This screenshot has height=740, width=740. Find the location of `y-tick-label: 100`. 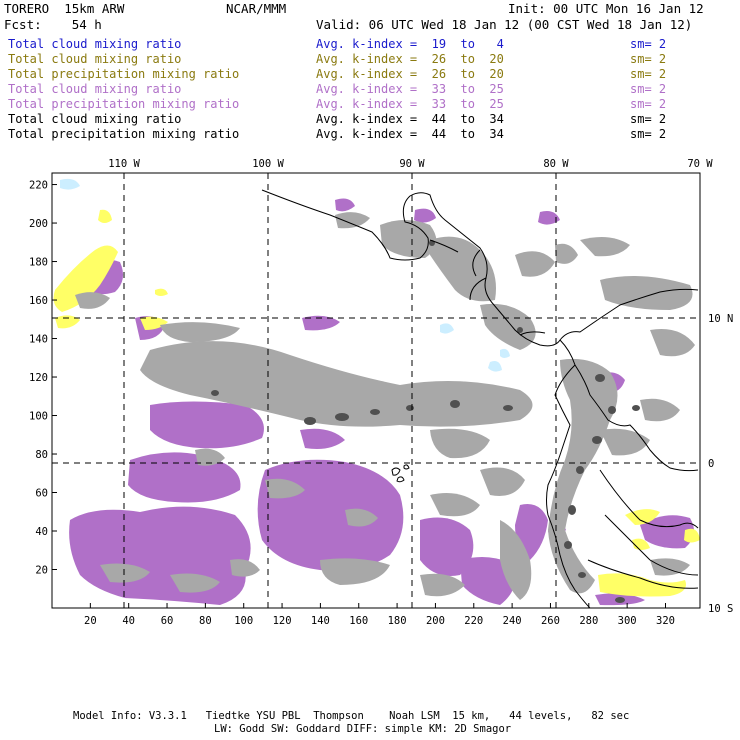

y-tick-label: 100 is located at coordinates (38, 417).